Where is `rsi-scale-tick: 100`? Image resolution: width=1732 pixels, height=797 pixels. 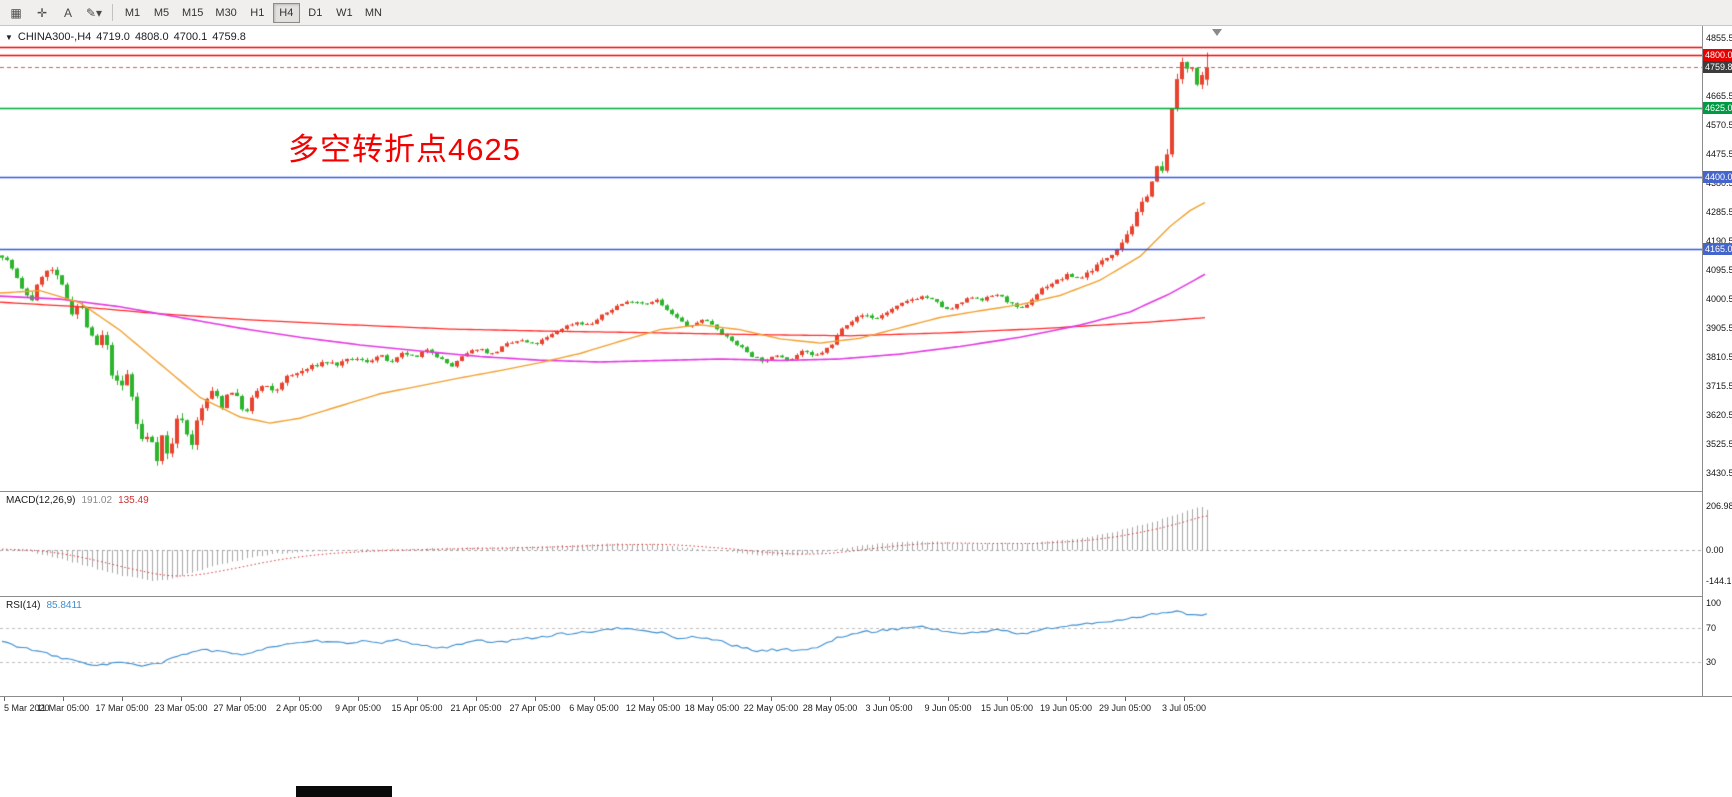 rsi-scale-tick: 100 is located at coordinates (1714, 603).